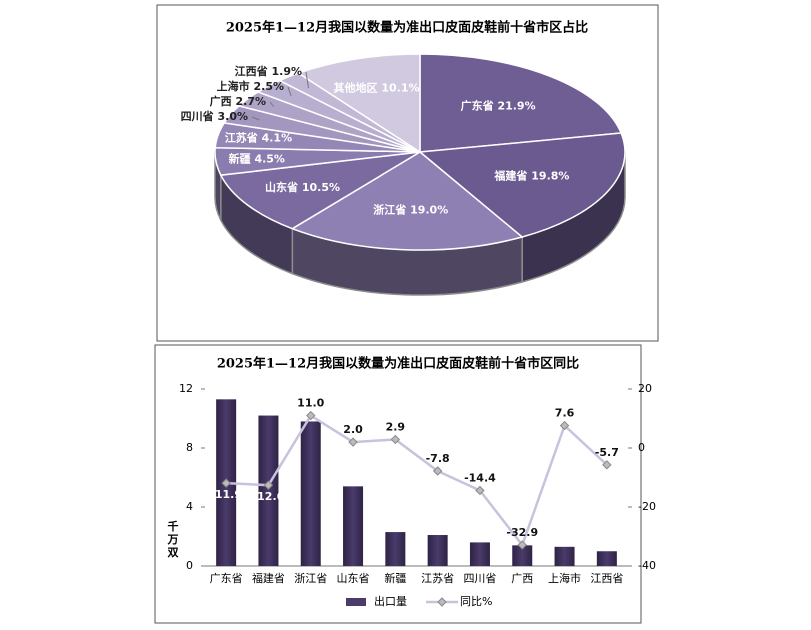 Image resolution: width=811 pixels, height=630 pixels. Describe the element at coordinates (395, 578) in the screenshot. I see `x-tick-label: 新疆` at that location.